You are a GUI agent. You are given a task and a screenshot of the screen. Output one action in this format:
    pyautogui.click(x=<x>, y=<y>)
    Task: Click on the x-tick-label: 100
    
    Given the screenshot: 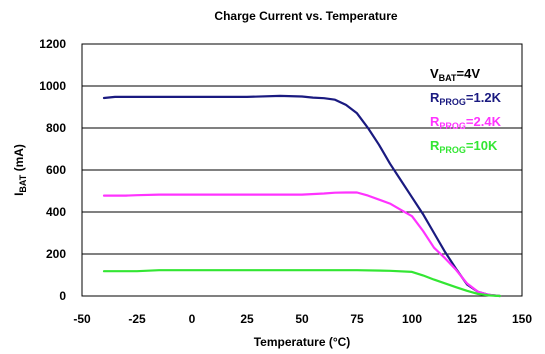 What is the action you would take?
    pyautogui.click(x=412, y=319)
    